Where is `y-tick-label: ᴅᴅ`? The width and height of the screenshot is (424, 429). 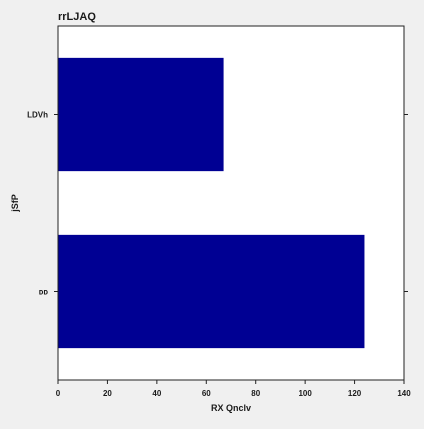 y-tick-label: ᴅᴅ is located at coordinates (44, 292).